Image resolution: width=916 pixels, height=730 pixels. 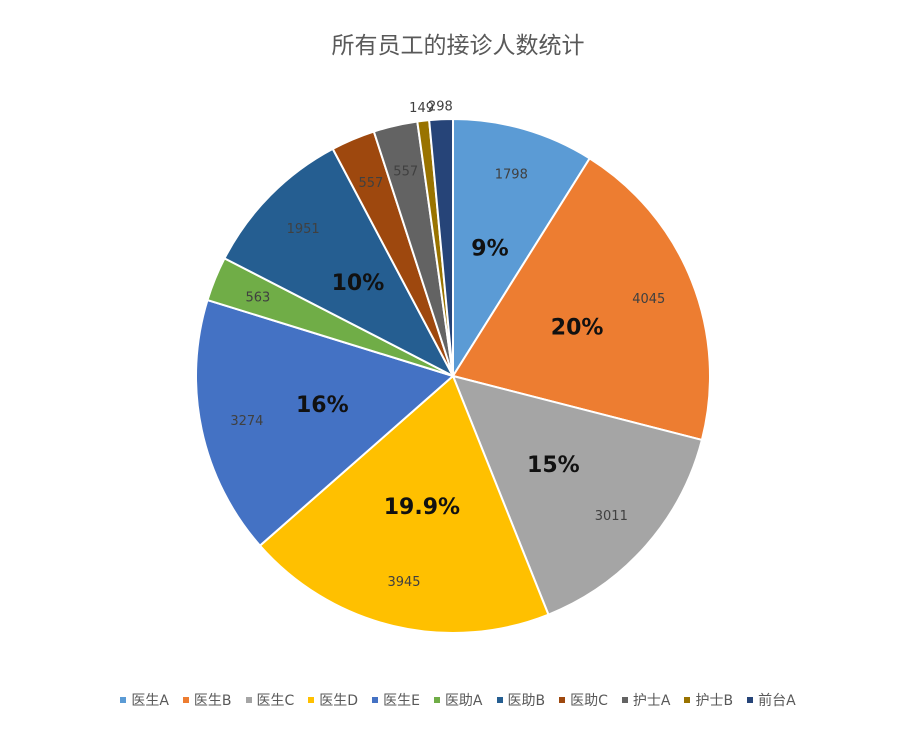 I want to click on legend-label: 医生C, so click(x=275, y=701).